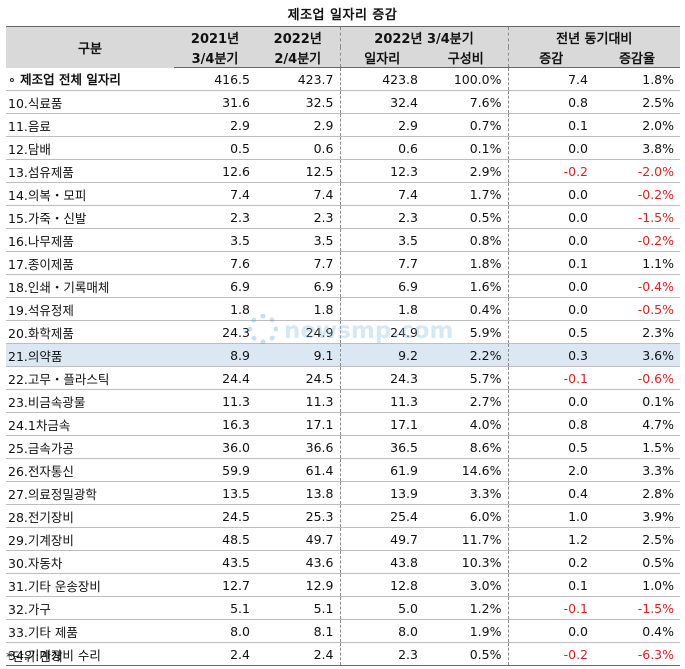  What do you see at coordinates (343, 539) in the screenshot?
I see `table-row: 29.기계장비 48.5 49.7 49.7 11.7% 1.2 2.5%` at bounding box center [343, 539].